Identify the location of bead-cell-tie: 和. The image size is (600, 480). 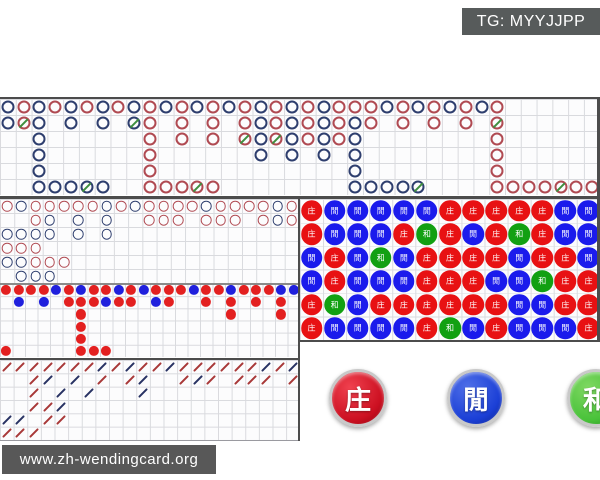
(427, 234).